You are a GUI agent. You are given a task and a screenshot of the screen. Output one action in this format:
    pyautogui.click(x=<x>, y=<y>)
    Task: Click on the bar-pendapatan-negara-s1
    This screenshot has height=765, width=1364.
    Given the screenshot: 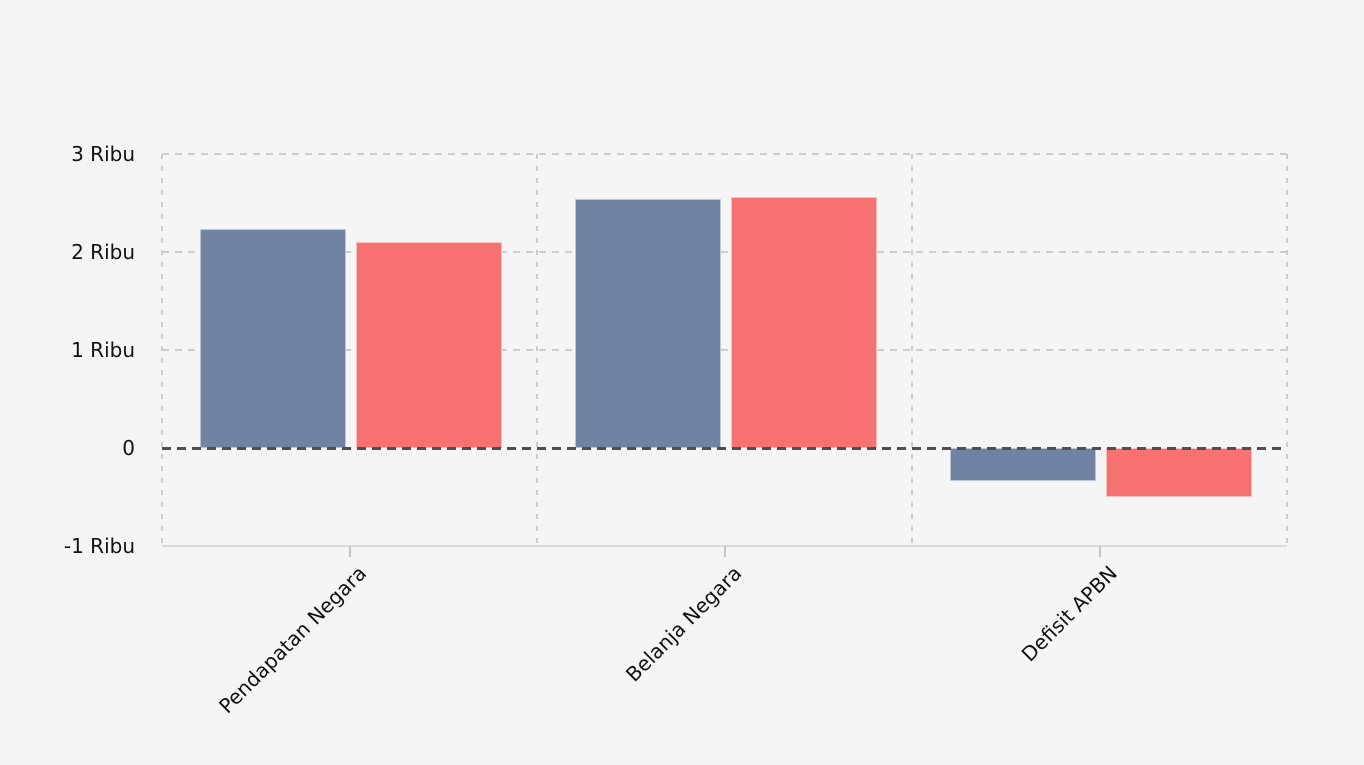 What is the action you would take?
    pyautogui.click(x=273, y=338)
    